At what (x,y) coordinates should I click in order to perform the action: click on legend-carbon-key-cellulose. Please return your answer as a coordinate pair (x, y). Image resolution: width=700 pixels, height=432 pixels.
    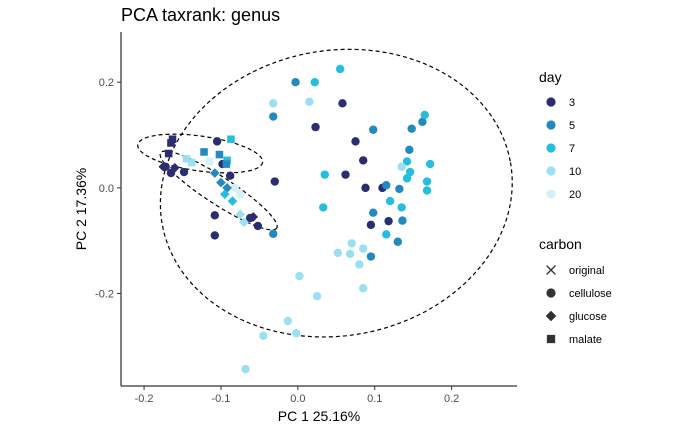
    Looking at the image, I should click on (551, 293).